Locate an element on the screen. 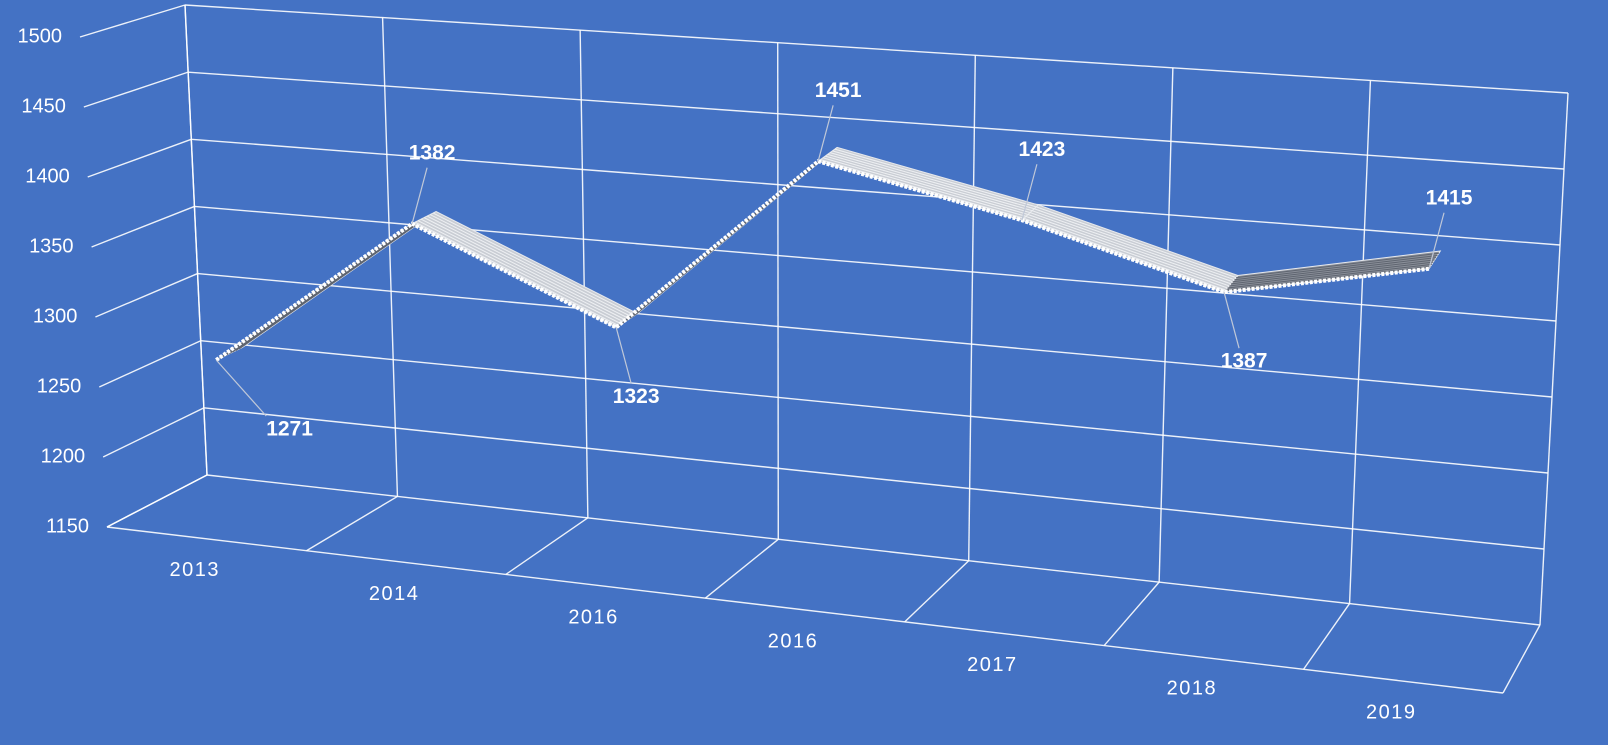 Image resolution: width=1608 pixels, height=745 pixels. x-tick-label: 2013 is located at coordinates (194, 570).